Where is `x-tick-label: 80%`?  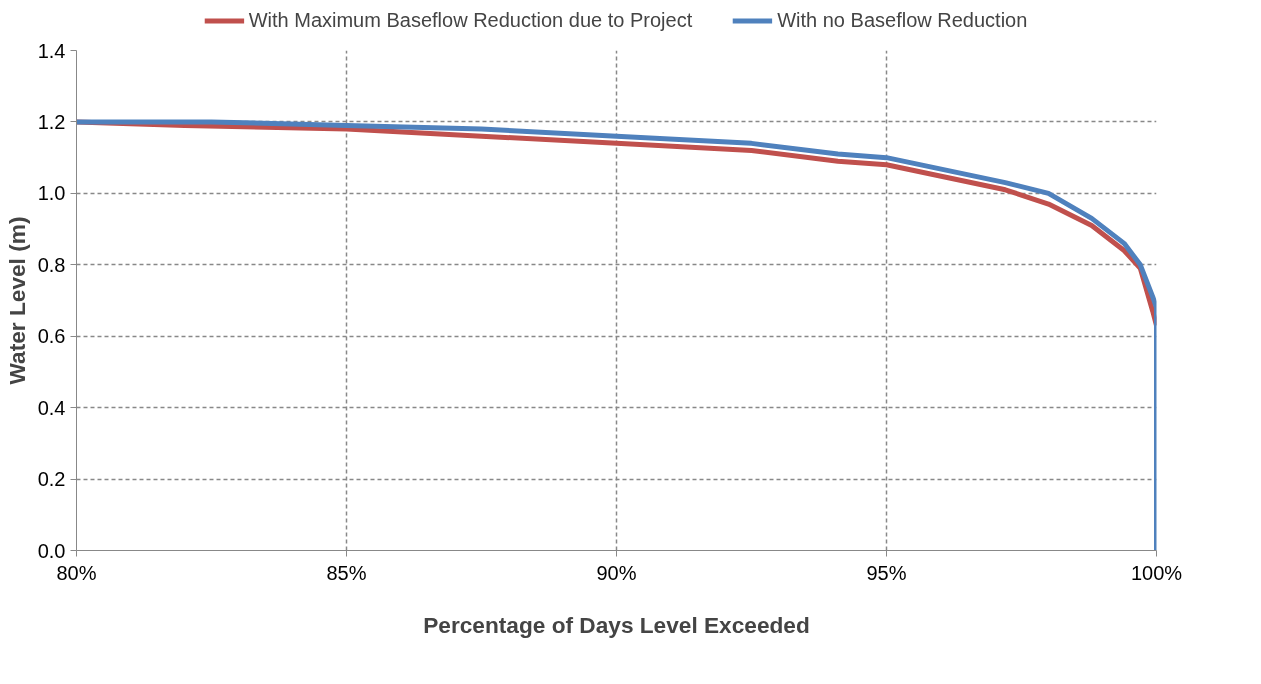
x-tick-label: 80% is located at coordinates (76, 572).